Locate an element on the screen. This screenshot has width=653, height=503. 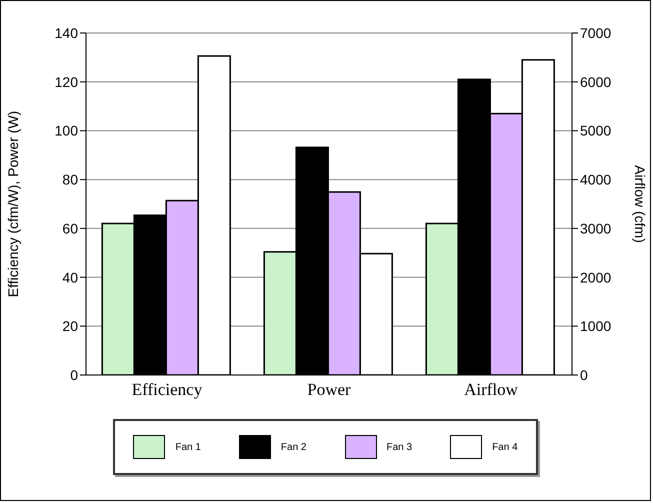
y-tick-label: 100 is located at coordinates (66, 130).